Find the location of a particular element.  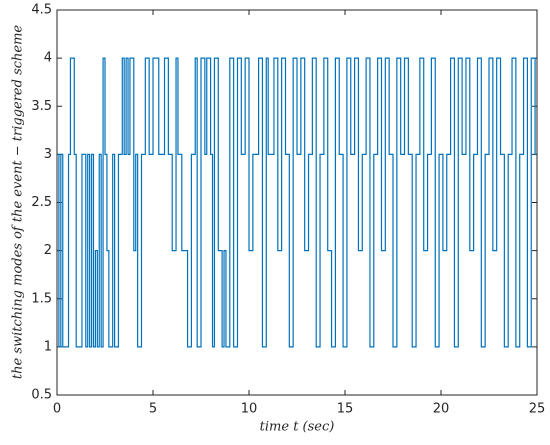

x-axis-label: time t (sec) is located at coordinates (297, 427).